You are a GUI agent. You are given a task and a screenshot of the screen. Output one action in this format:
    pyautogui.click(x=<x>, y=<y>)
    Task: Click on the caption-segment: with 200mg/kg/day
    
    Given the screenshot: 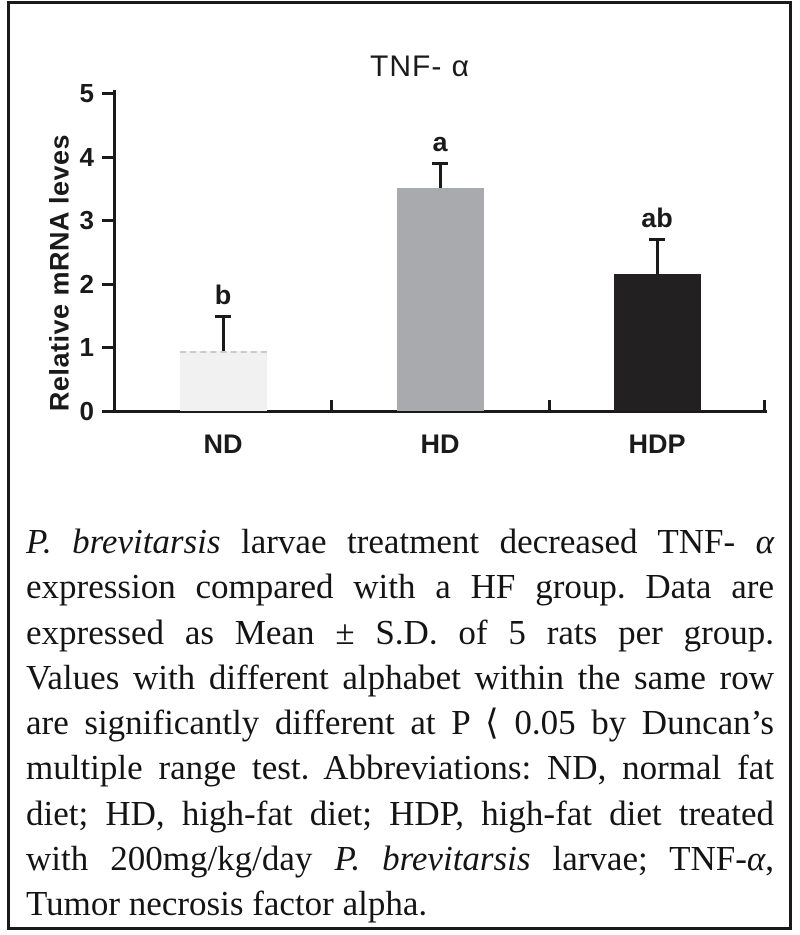 What is the action you would take?
    pyautogui.click(x=180, y=859)
    